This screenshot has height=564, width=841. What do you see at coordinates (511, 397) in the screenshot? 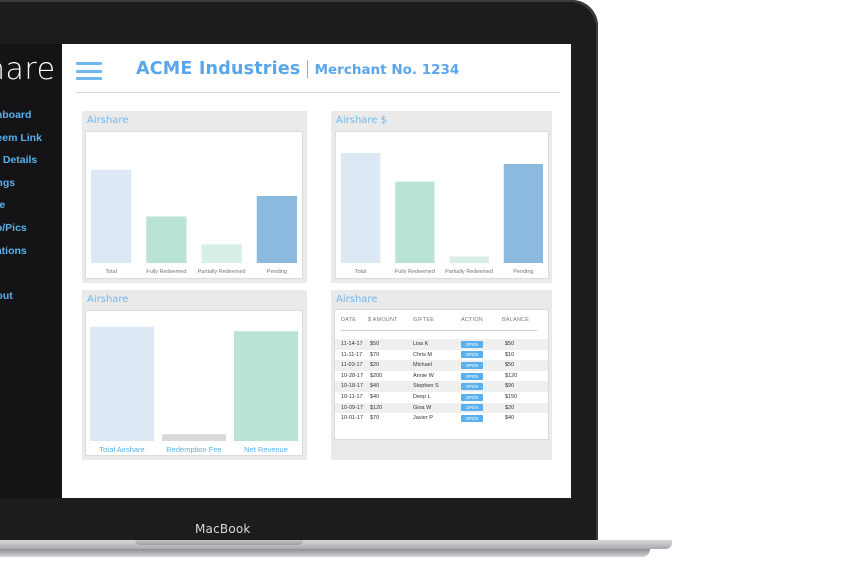
I see `table-cell: $150` at bounding box center [511, 397].